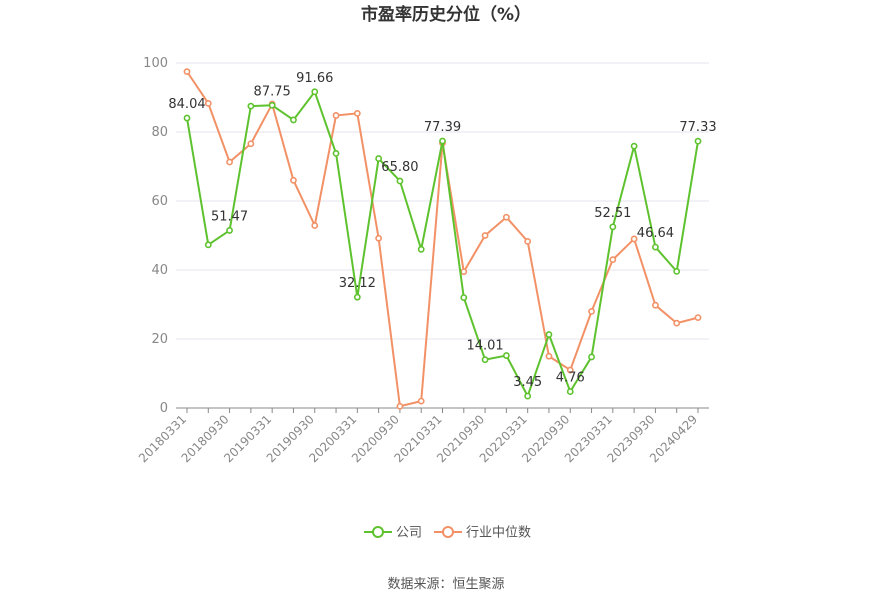  I want to click on data-label: 77.39, so click(442, 127).